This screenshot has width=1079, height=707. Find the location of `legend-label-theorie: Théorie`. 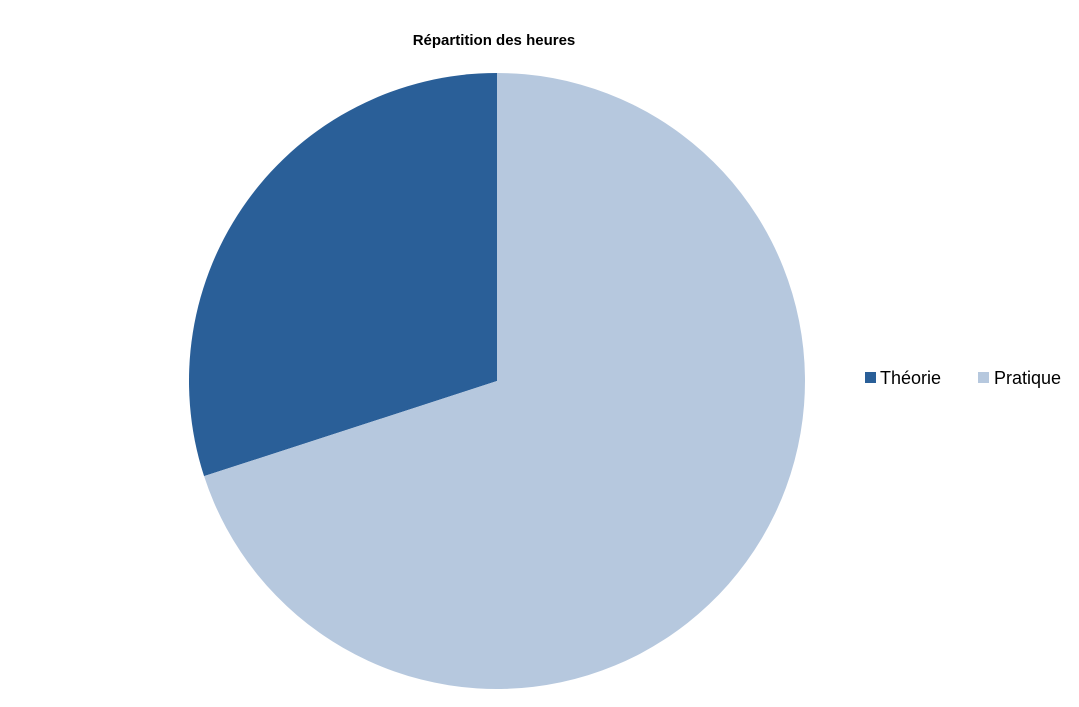

legend-label-theorie: Théorie is located at coordinates (910, 378).